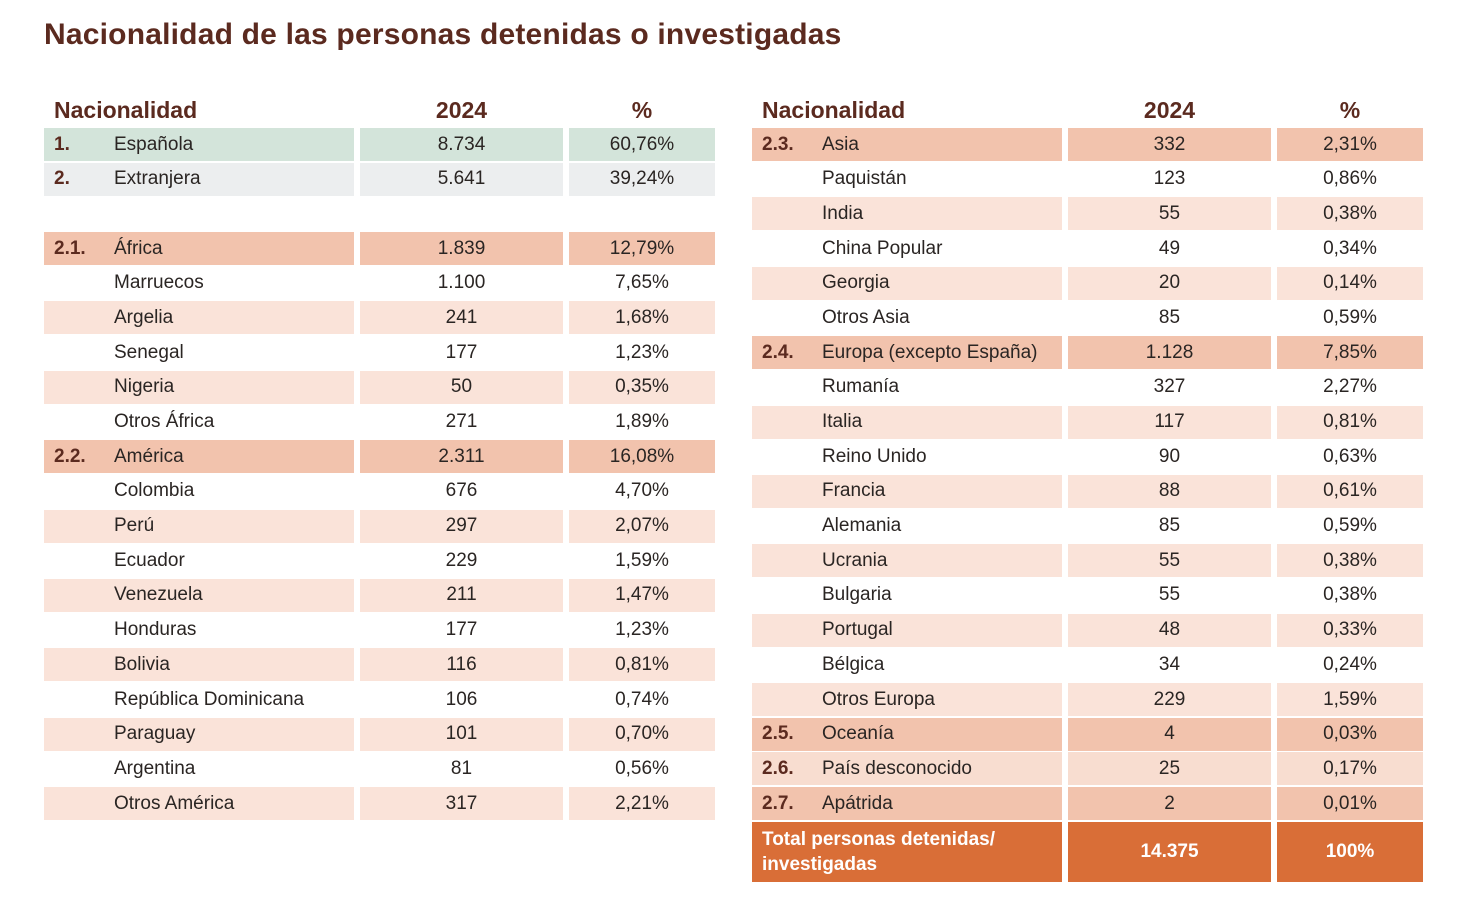 The height and width of the screenshot is (905, 1472). Describe the element at coordinates (154, 144) in the screenshot. I see `nationality-name: Española` at that location.